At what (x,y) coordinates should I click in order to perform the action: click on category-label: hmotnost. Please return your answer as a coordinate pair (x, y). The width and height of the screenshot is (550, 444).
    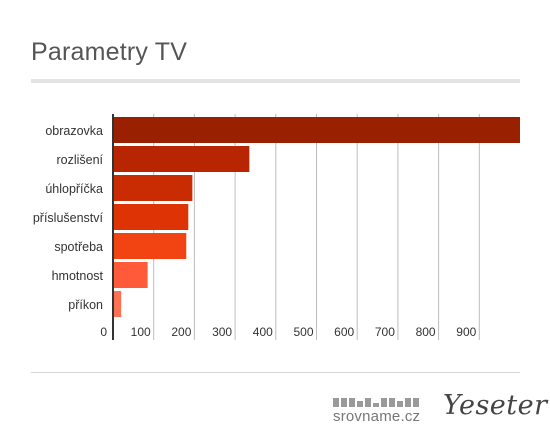
    Looking at the image, I should click on (78, 276).